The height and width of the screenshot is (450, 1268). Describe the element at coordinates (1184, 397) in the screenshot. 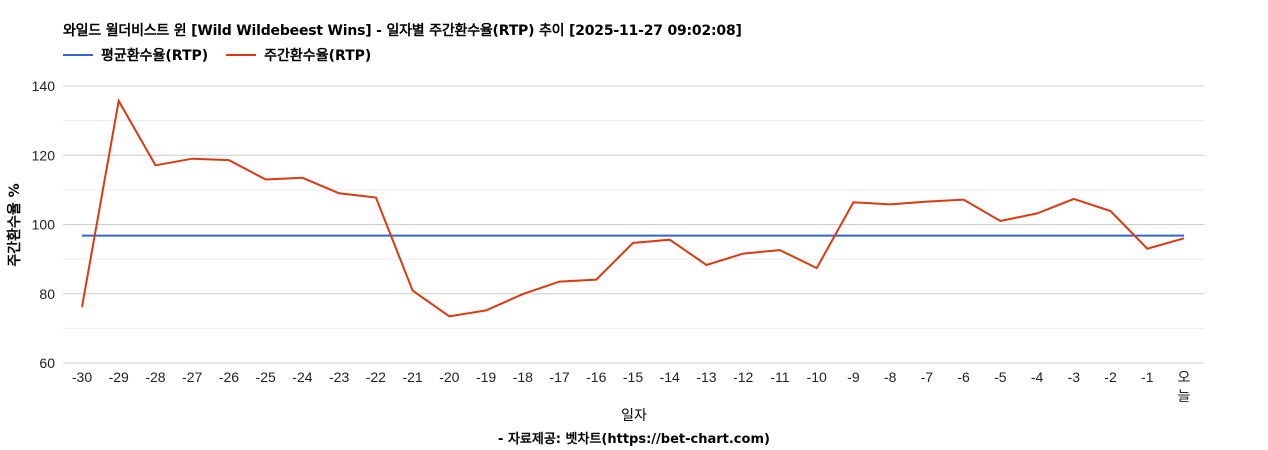

I see `x-tick-label: 늘` at that location.